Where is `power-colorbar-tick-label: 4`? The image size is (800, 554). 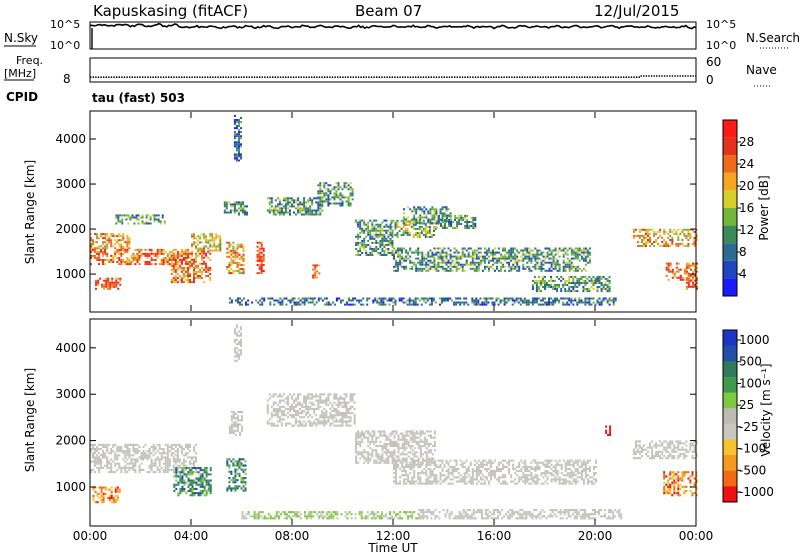 power-colorbar-tick-label: 4 is located at coordinates (743, 274).